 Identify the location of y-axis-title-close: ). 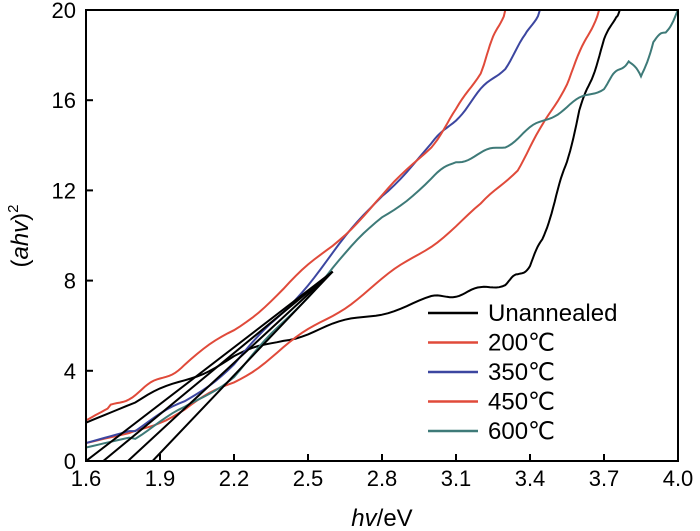
(20, 217).